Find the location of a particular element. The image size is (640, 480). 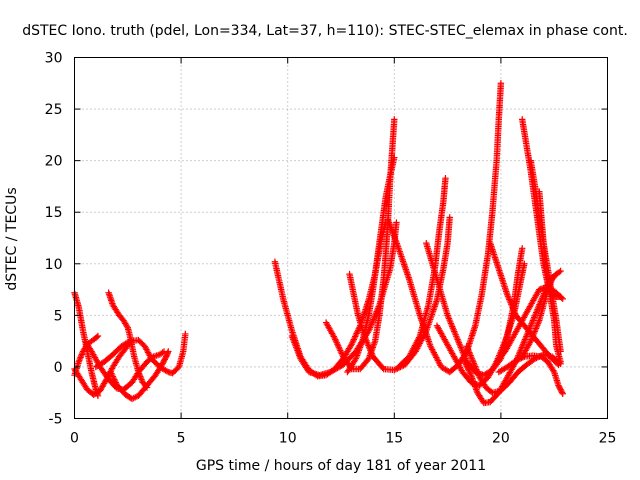

y-axis-label: dSTEC / TECUs is located at coordinates (12, 238).